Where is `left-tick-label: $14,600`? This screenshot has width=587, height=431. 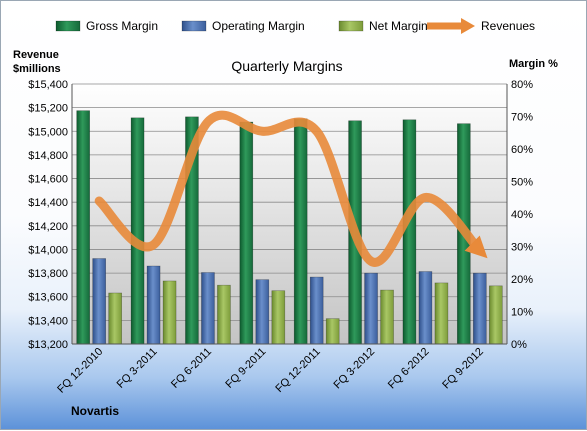 left-tick-label: $14,600 is located at coordinates (48, 180).